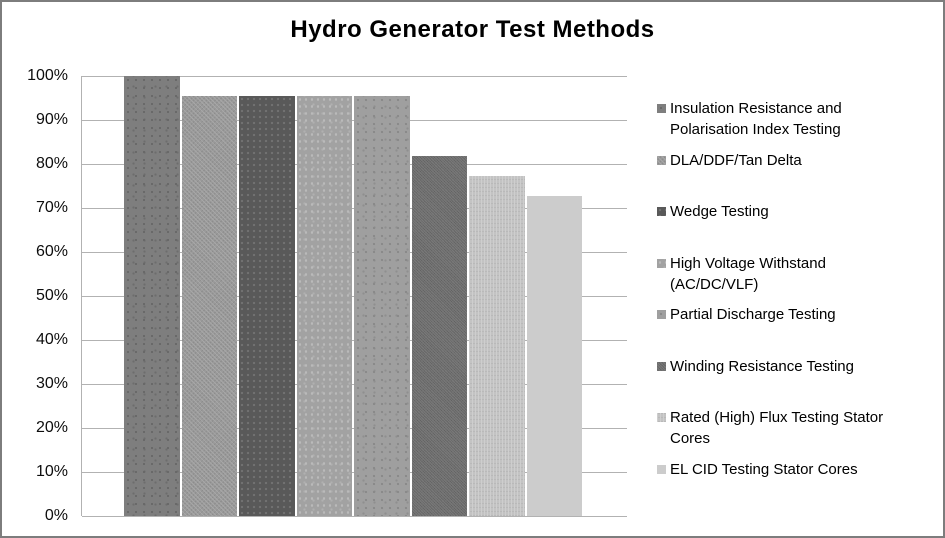 Image resolution: width=945 pixels, height=538 pixels. What do you see at coordinates (753, 314) in the screenshot?
I see `legend-label: Partial Discharge Testing` at bounding box center [753, 314].